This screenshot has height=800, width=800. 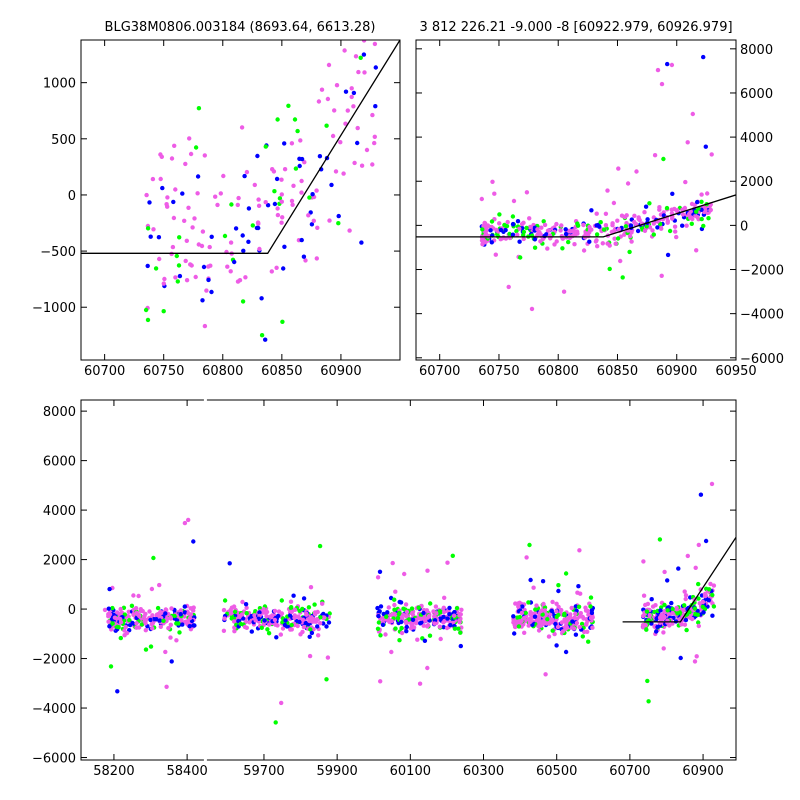 I want to click on y-tick-label: −2000, so click(x=54, y=660).